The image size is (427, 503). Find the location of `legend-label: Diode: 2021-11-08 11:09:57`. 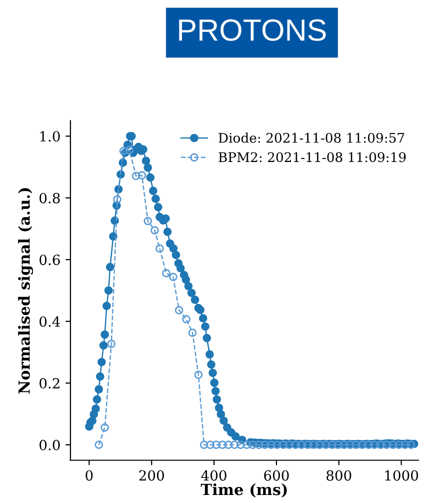

legend-label: Diode: 2021-11-08 11:09:57 is located at coordinates (311, 137).